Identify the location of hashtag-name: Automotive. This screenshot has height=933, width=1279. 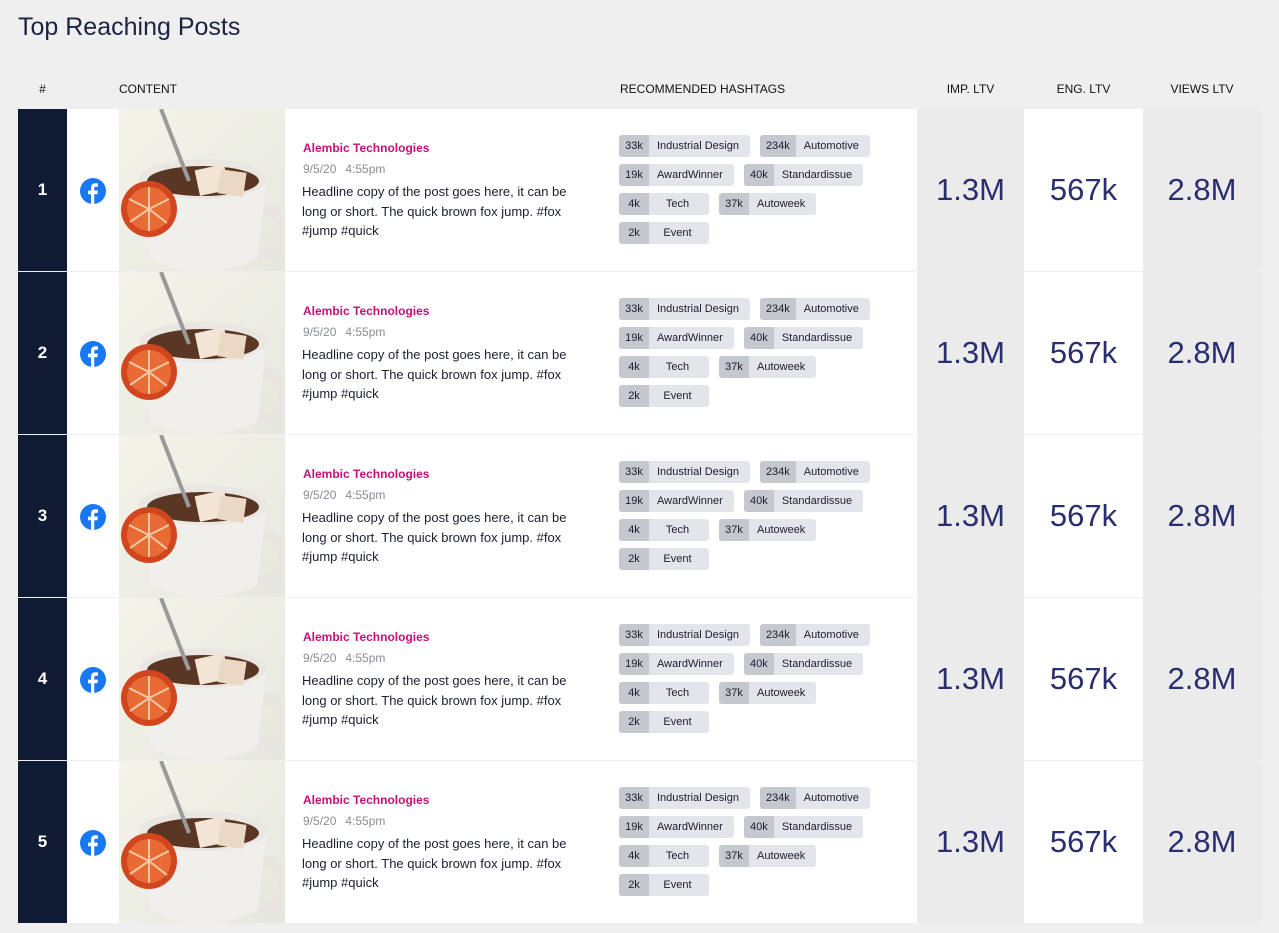
(831, 798).